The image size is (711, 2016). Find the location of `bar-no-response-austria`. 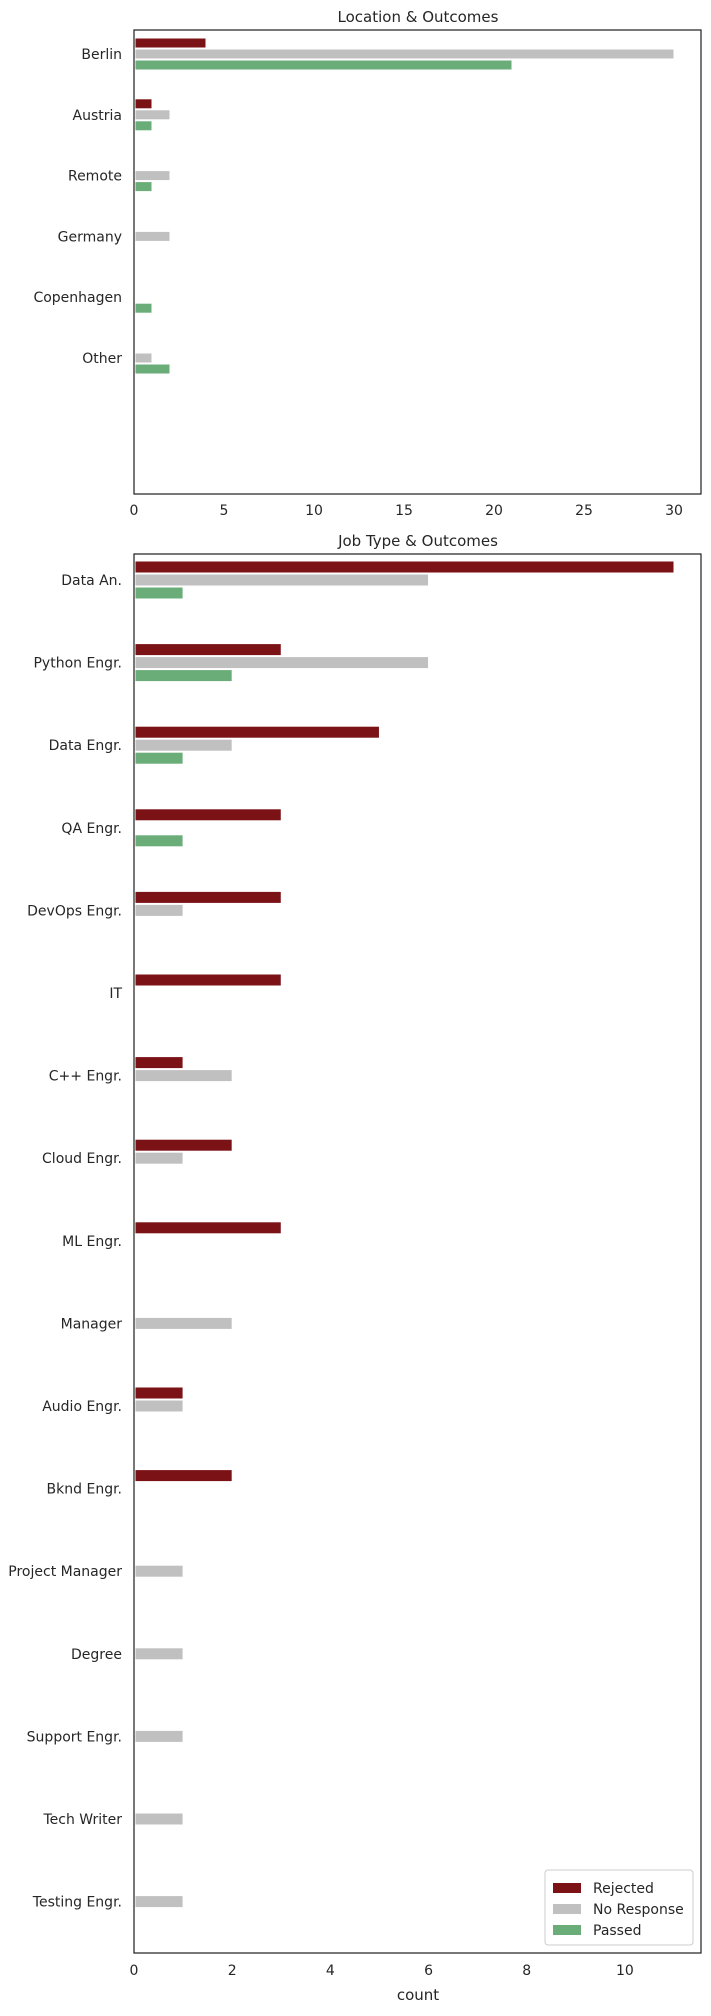

bar-no-response-austria is located at coordinates (152, 115).